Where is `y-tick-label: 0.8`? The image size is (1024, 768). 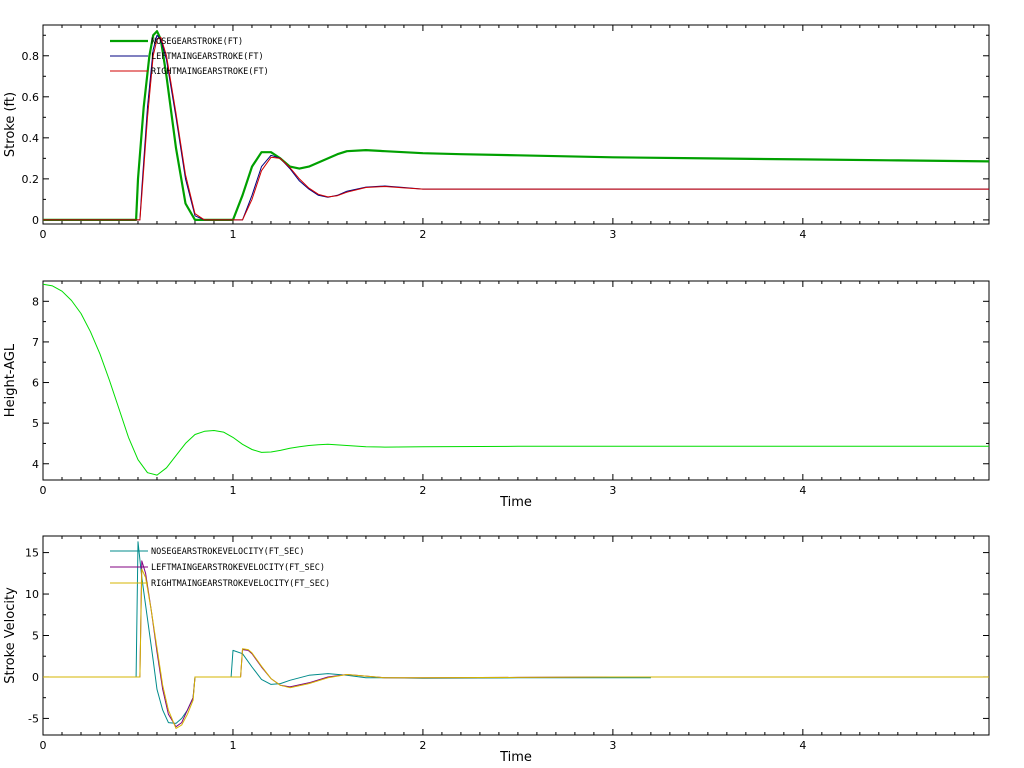
y-tick-label: 0.8 is located at coordinates (31, 56).